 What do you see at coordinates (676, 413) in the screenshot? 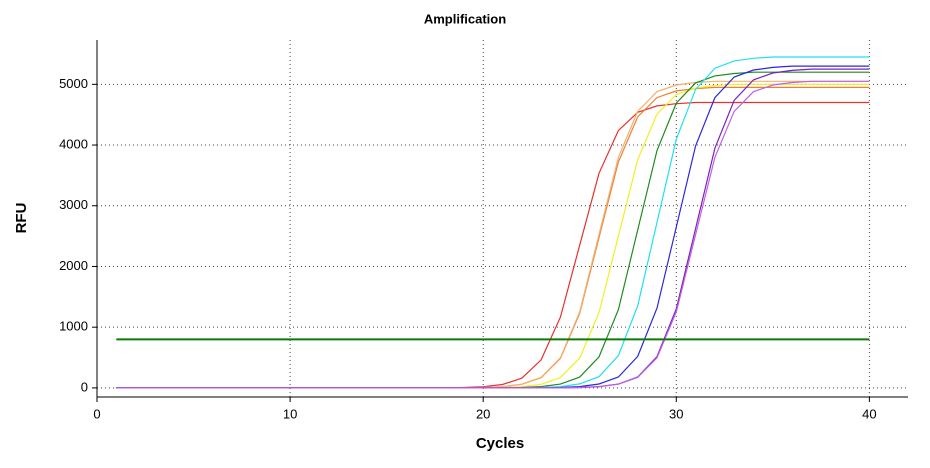
I see `x-tick-label: 30` at bounding box center [676, 413].